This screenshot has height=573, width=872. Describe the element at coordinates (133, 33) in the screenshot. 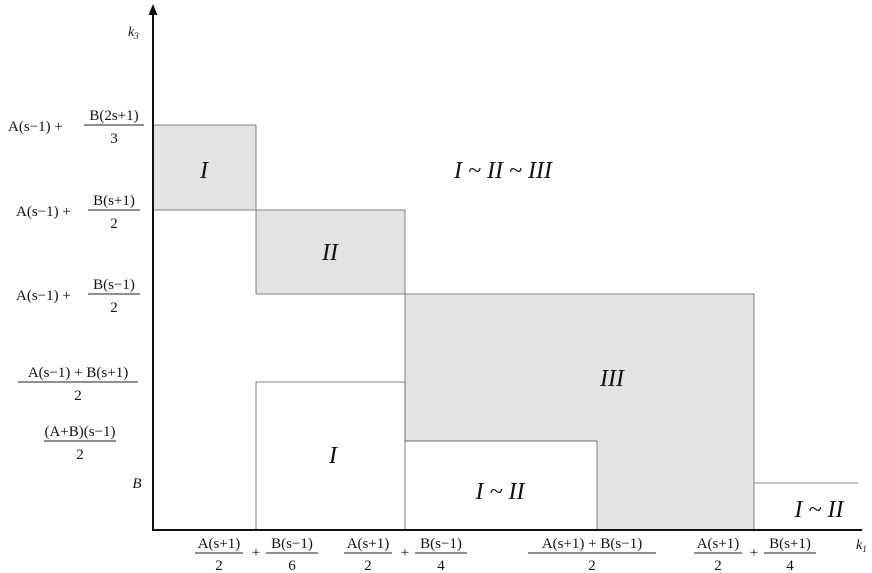

I see `y-axis-label: k3` at that location.